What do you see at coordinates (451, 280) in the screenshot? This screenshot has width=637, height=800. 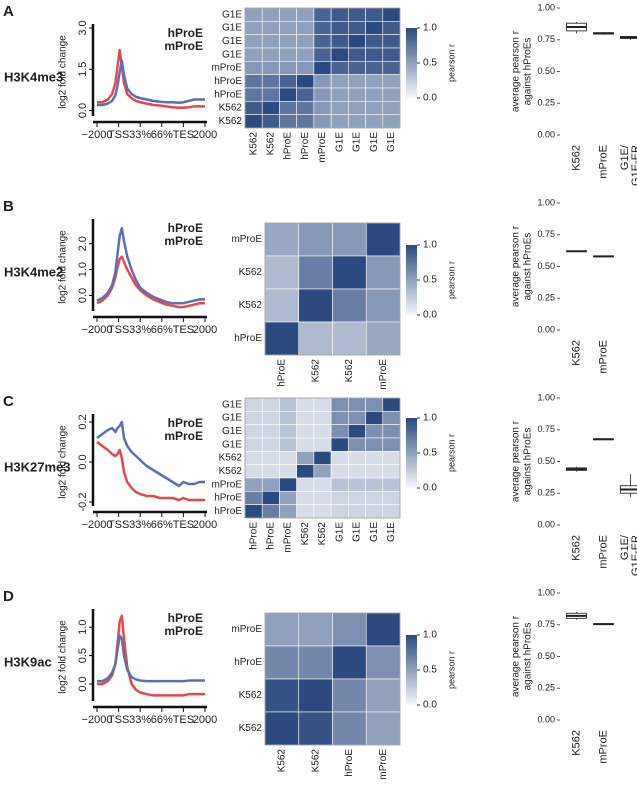 I see `colorbar-label: pearson r` at bounding box center [451, 280].